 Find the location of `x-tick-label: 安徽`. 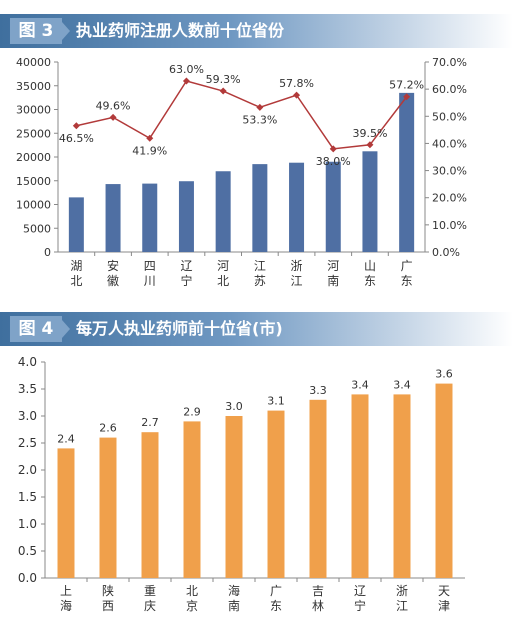

x-tick-label: 安徽 is located at coordinates (113, 273).